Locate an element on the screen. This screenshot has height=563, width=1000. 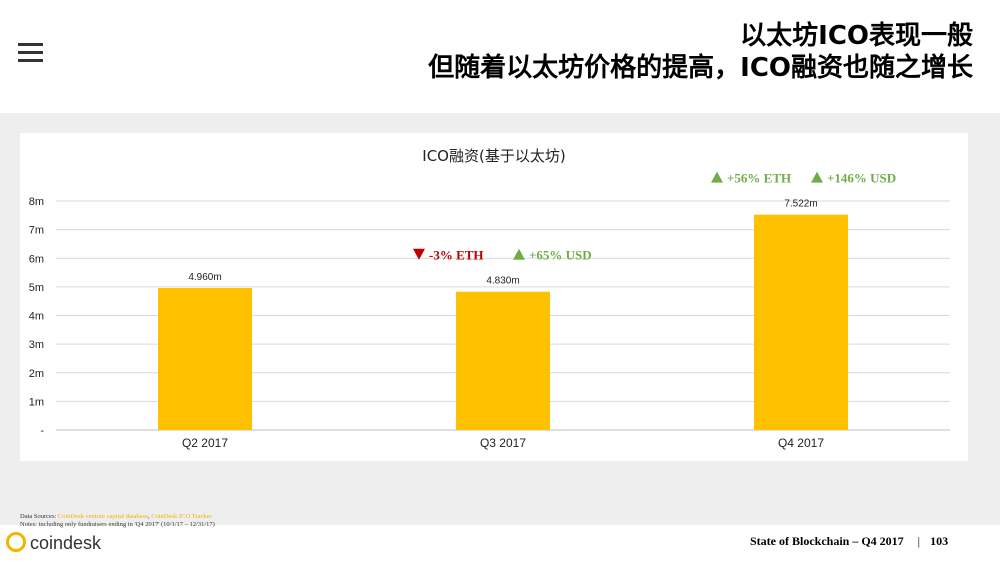
logo-text: coindesk is located at coordinates (66, 543).